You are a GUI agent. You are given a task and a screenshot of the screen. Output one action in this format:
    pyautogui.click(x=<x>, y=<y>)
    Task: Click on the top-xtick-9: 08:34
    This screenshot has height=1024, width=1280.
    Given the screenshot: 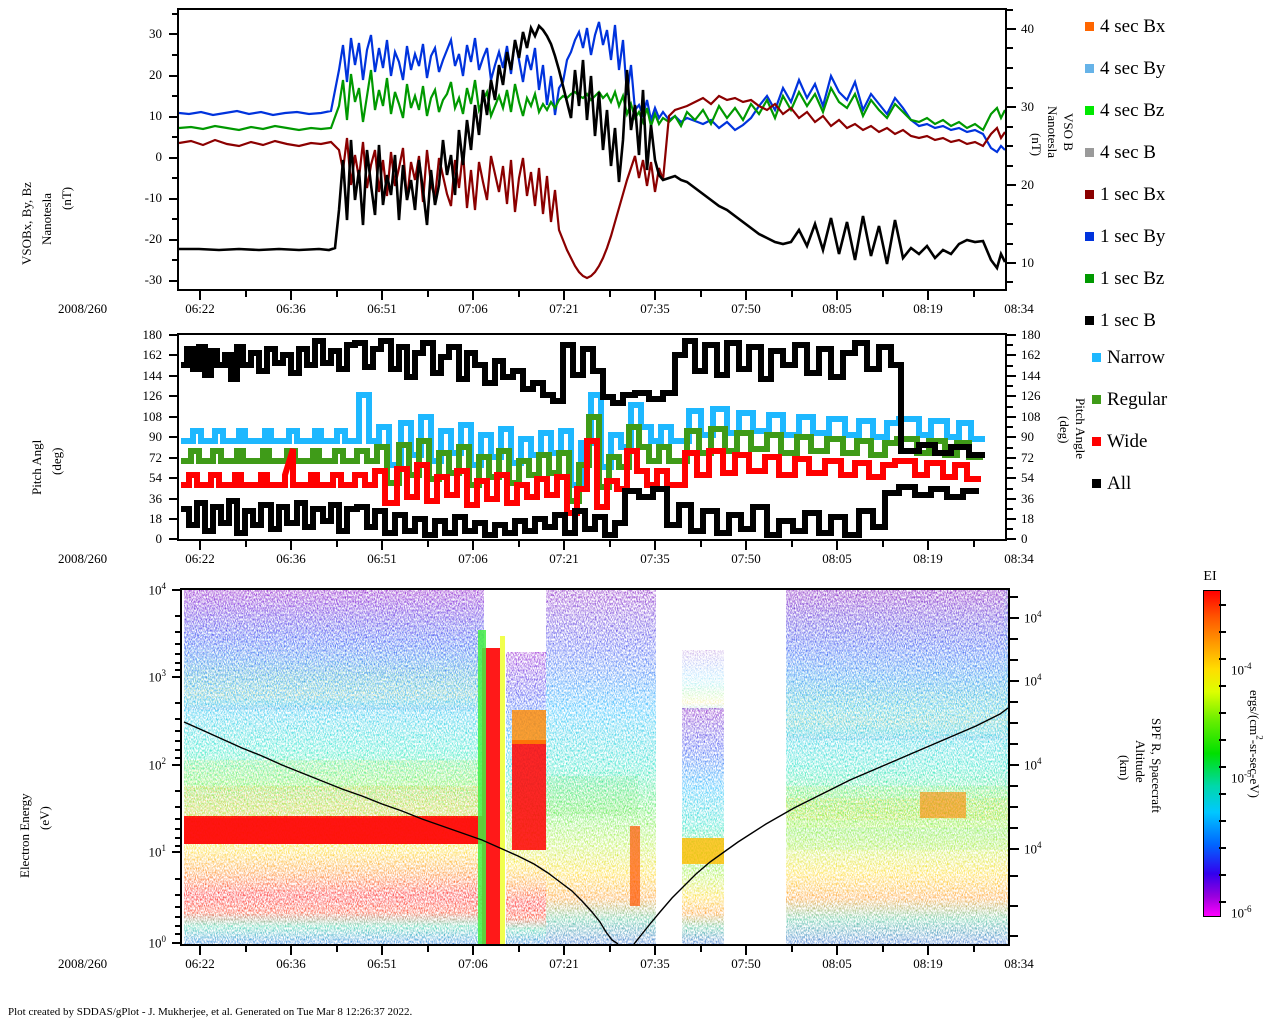 What is the action you would take?
    pyautogui.click(x=1019, y=308)
    